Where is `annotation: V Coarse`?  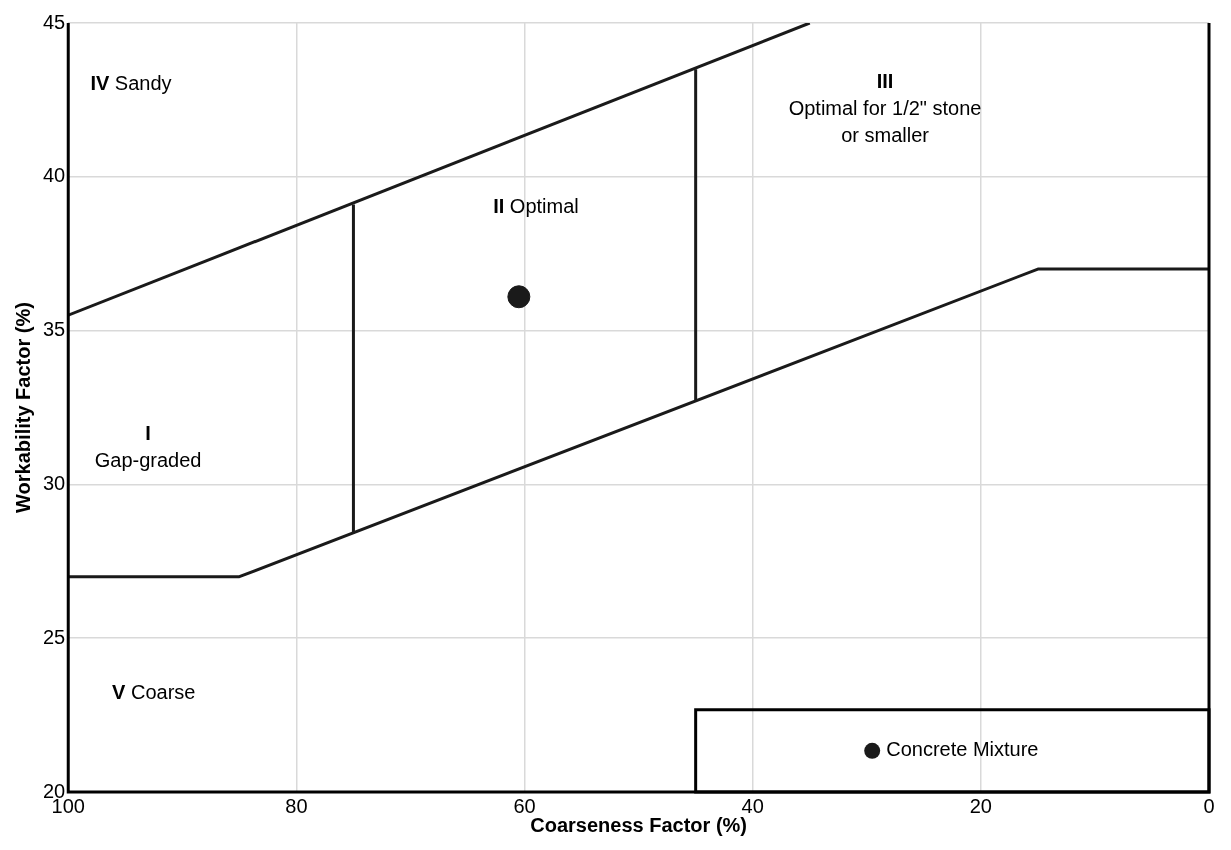
annotation: V Coarse is located at coordinates (154, 692).